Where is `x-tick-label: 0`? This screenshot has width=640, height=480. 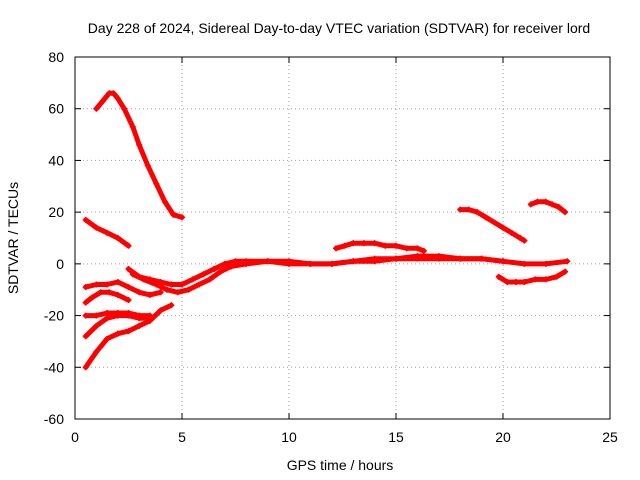
x-tick-label: 0 is located at coordinates (75, 437).